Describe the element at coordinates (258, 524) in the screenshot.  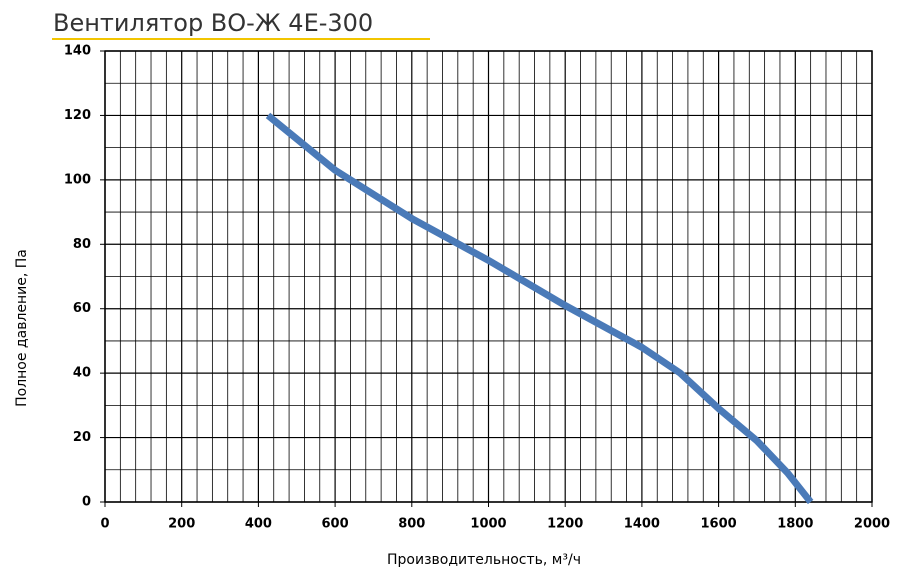
I see `x-tick-label: 400` at that location.